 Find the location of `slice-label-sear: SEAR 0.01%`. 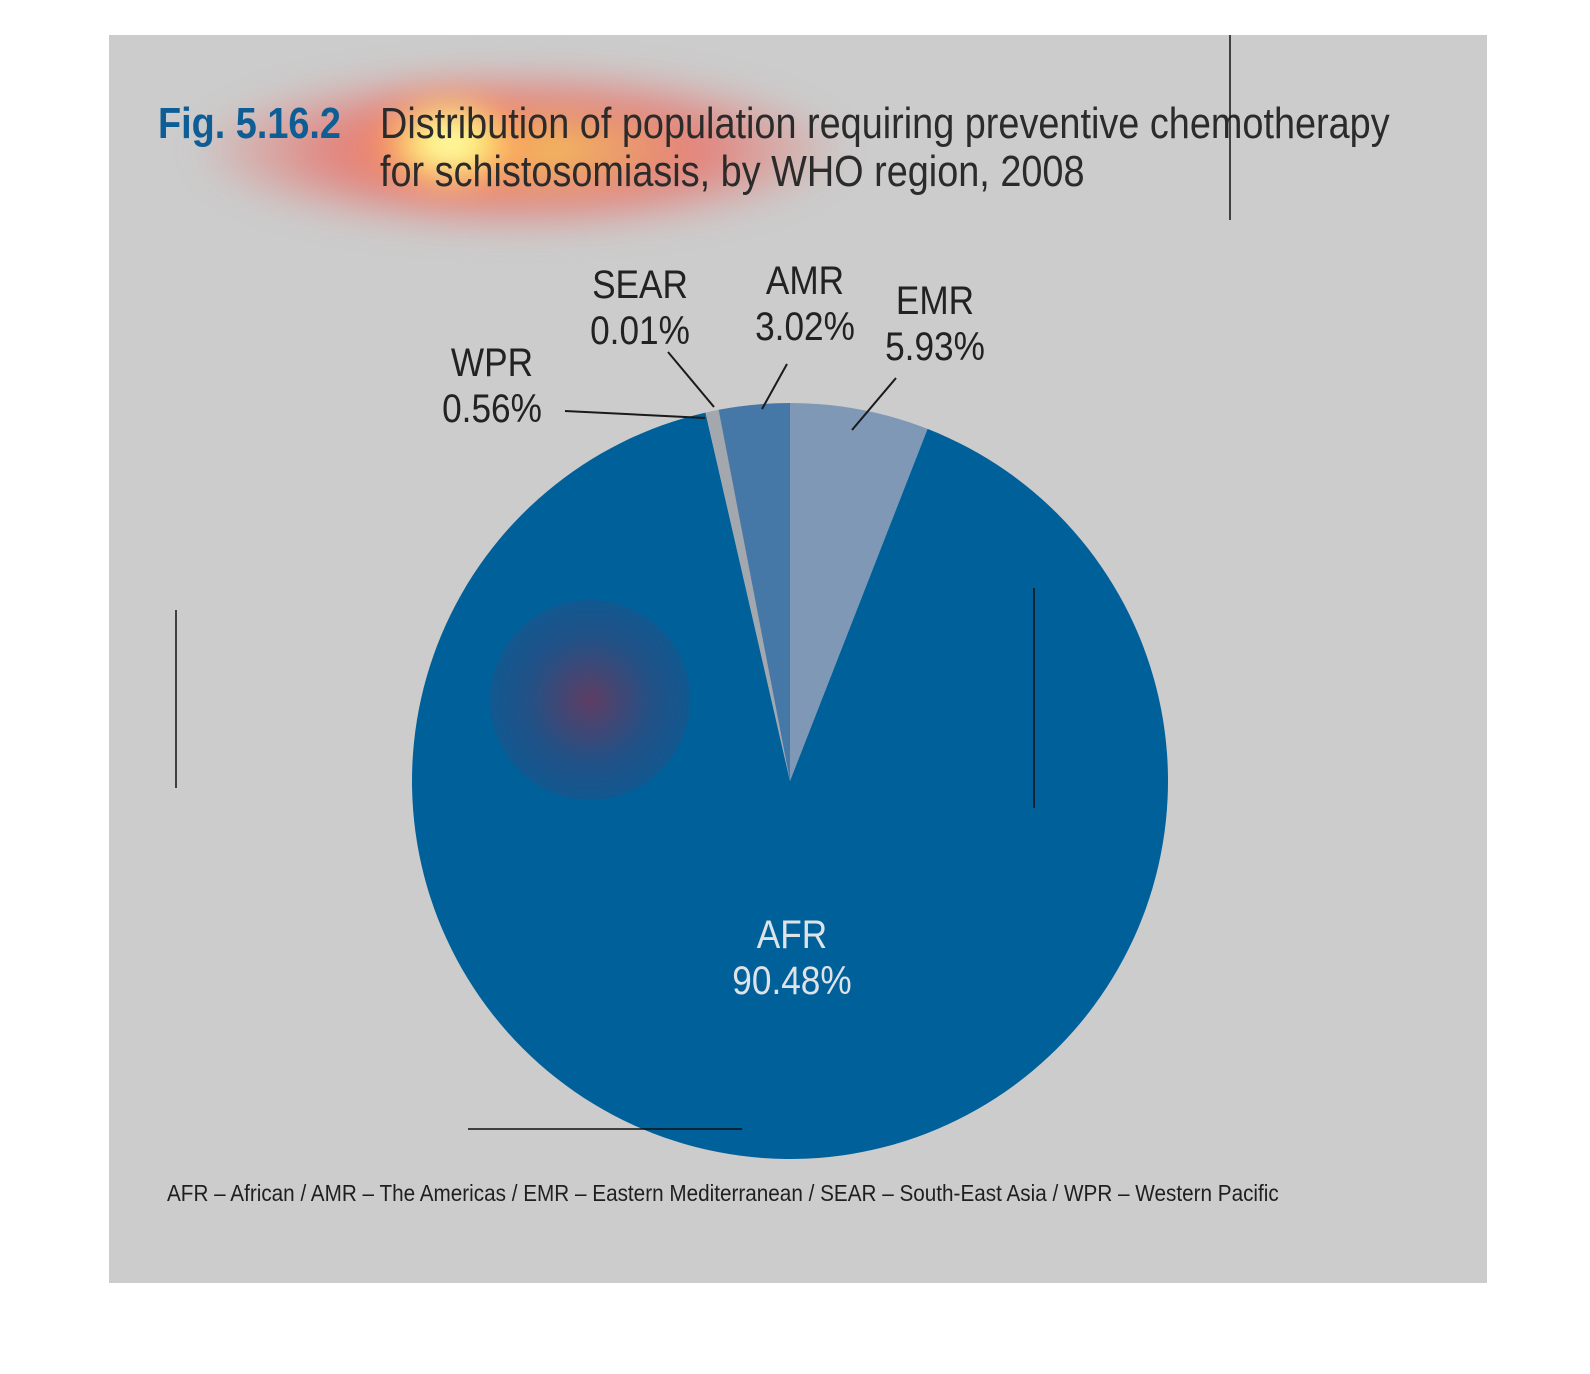

slice-label-sear: SEAR 0.01% is located at coordinates (640, 308).